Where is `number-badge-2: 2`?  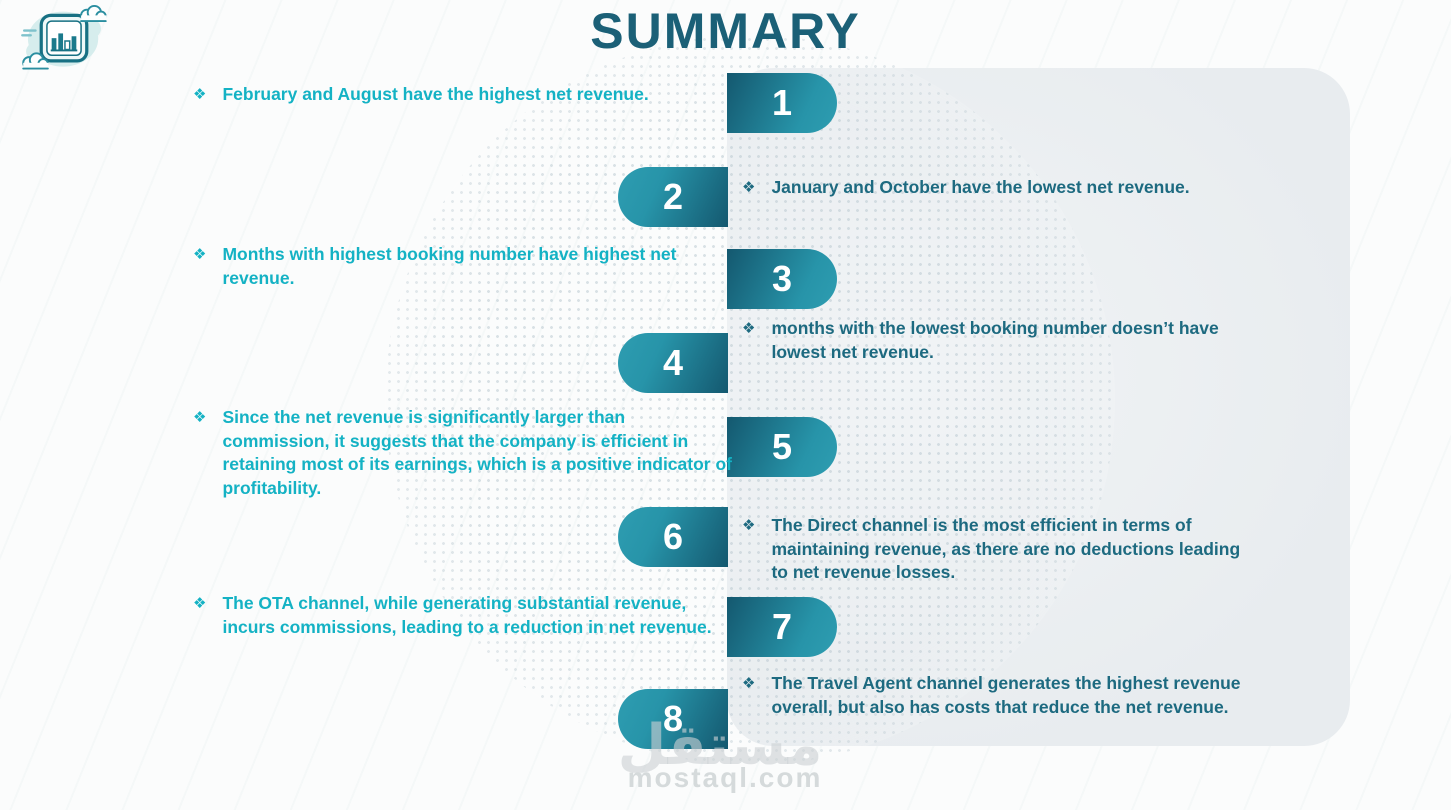 number-badge-2: 2 is located at coordinates (673, 197).